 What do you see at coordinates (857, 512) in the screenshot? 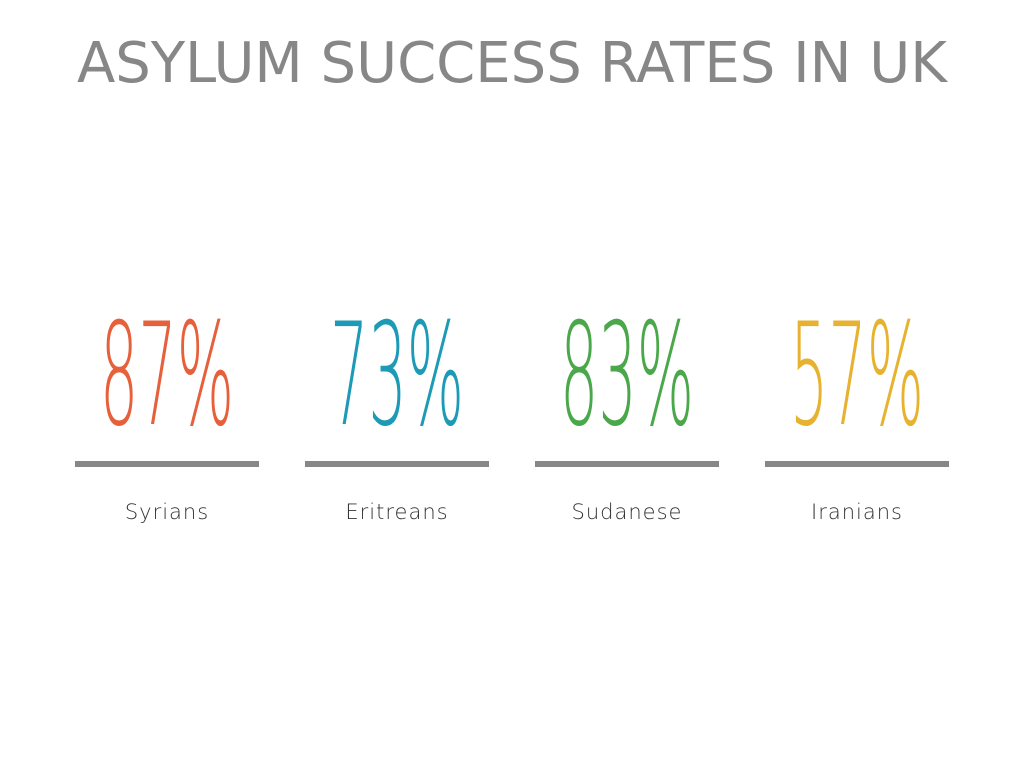
I see `category-label: Iranians` at bounding box center [857, 512].